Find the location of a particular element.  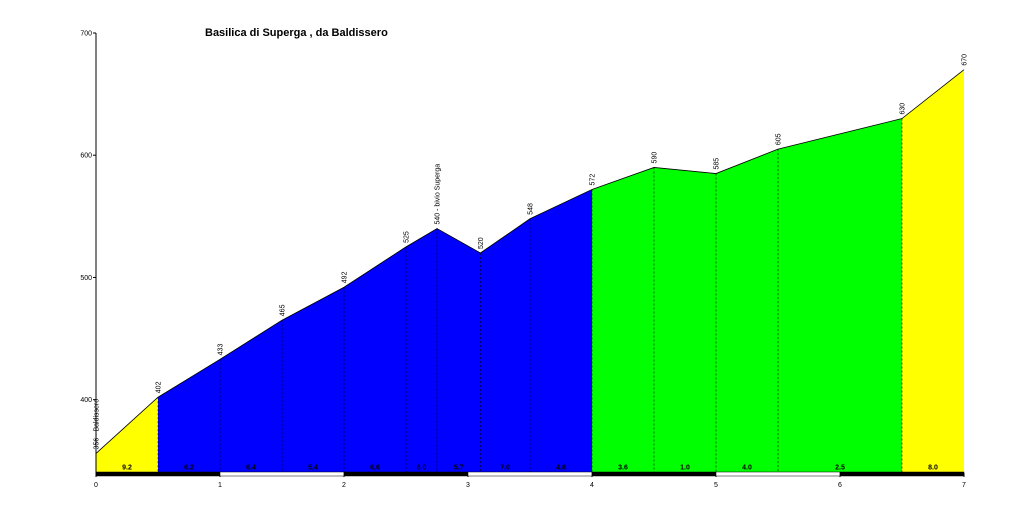

elevation-label: 670 is located at coordinates (965, 60).